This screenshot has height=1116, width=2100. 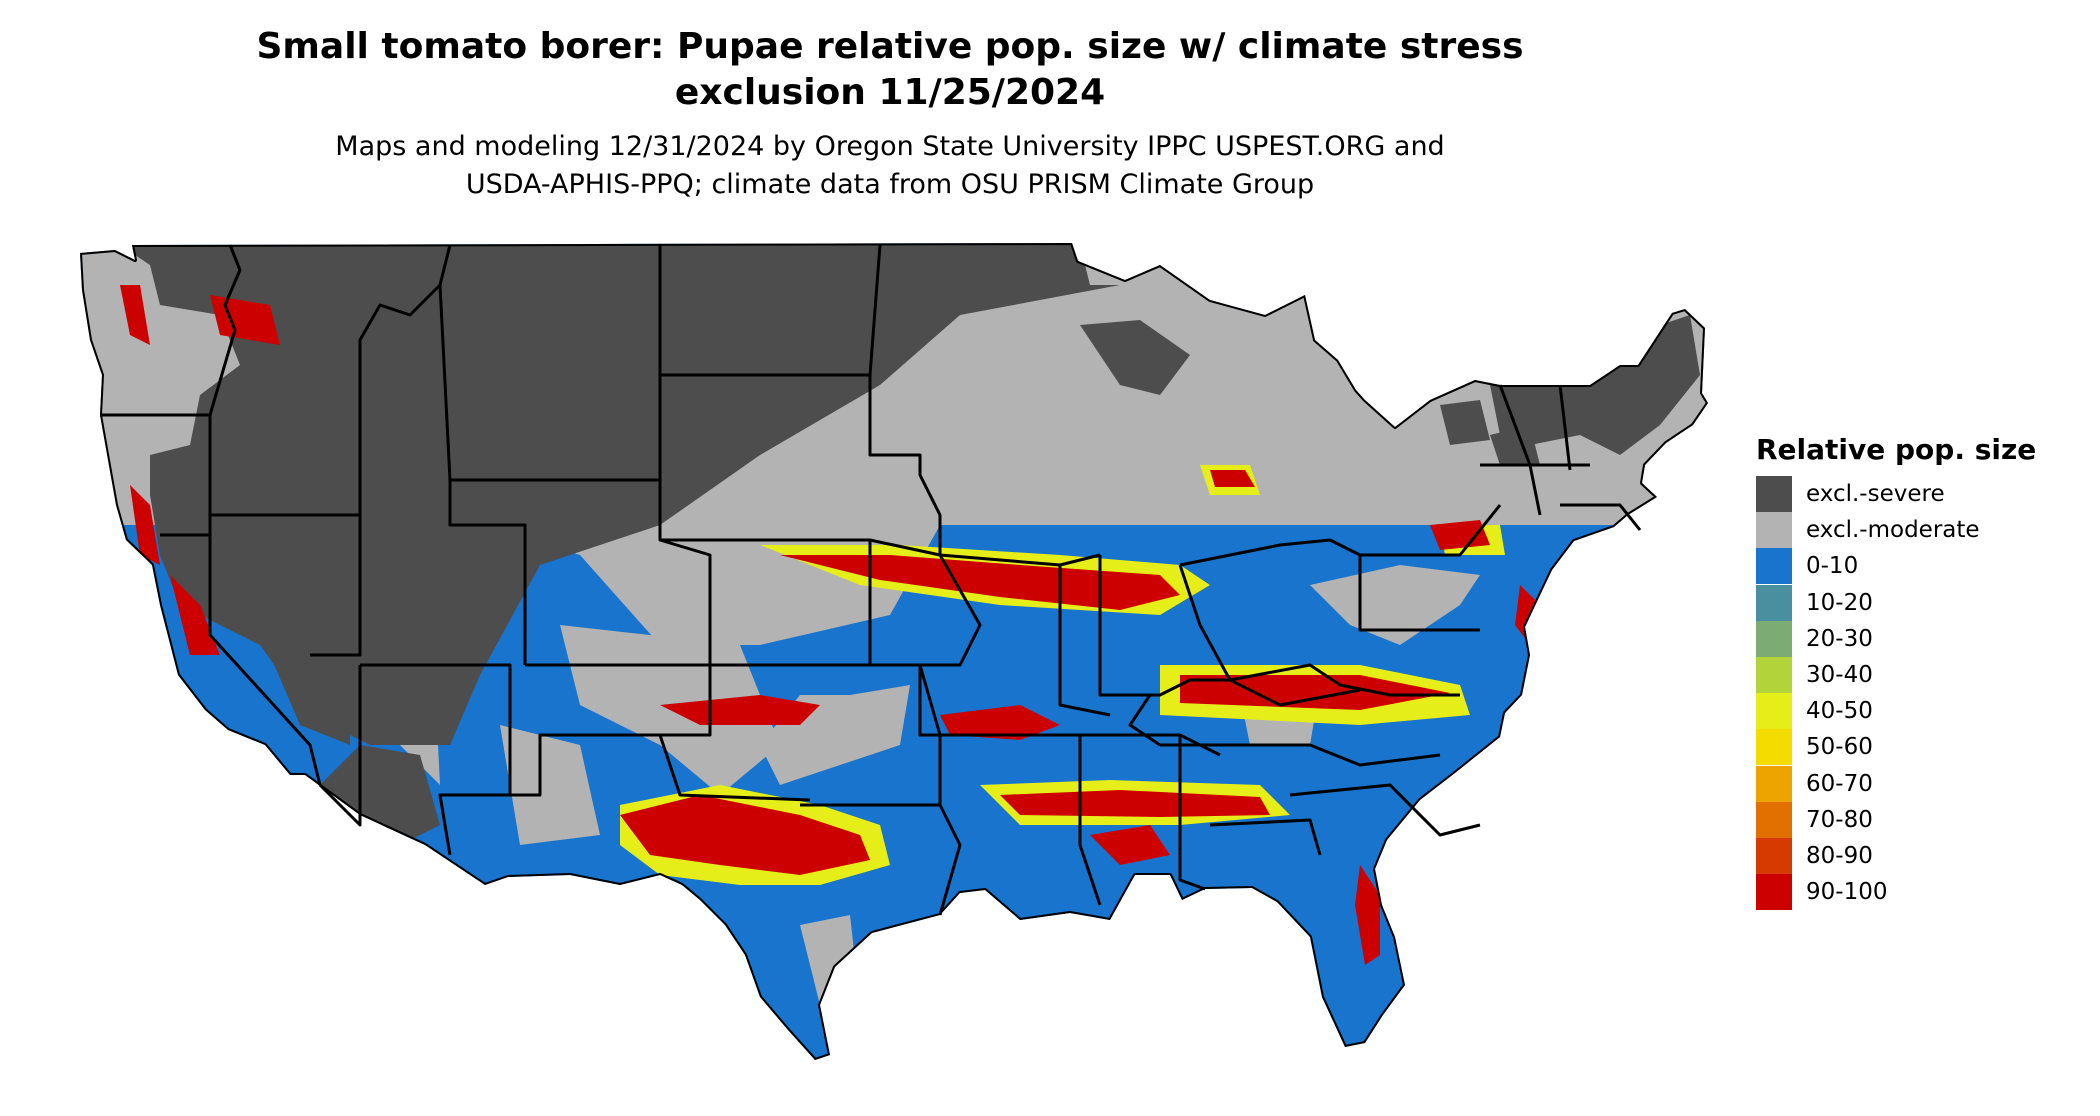 What do you see at coordinates (1839, 855) in the screenshot?
I see `legend-label: 80-90` at bounding box center [1839, 855].